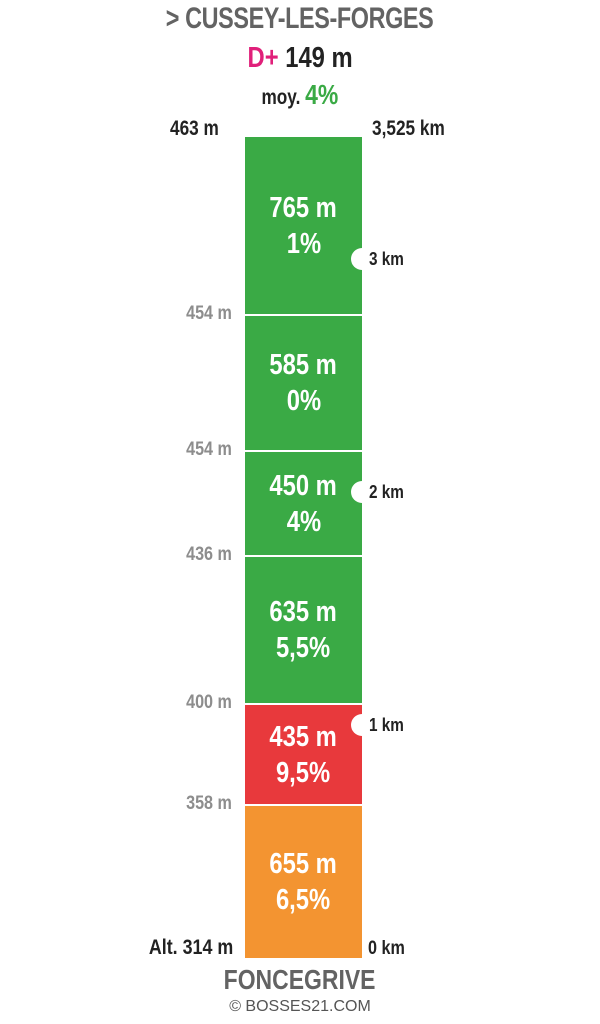 This screenshot has width=600, height=1024. What do you see at coordinates (194, 128) in the screenshot?
I see `summit-altitude: 463 m` at bounding box center [194, 128].